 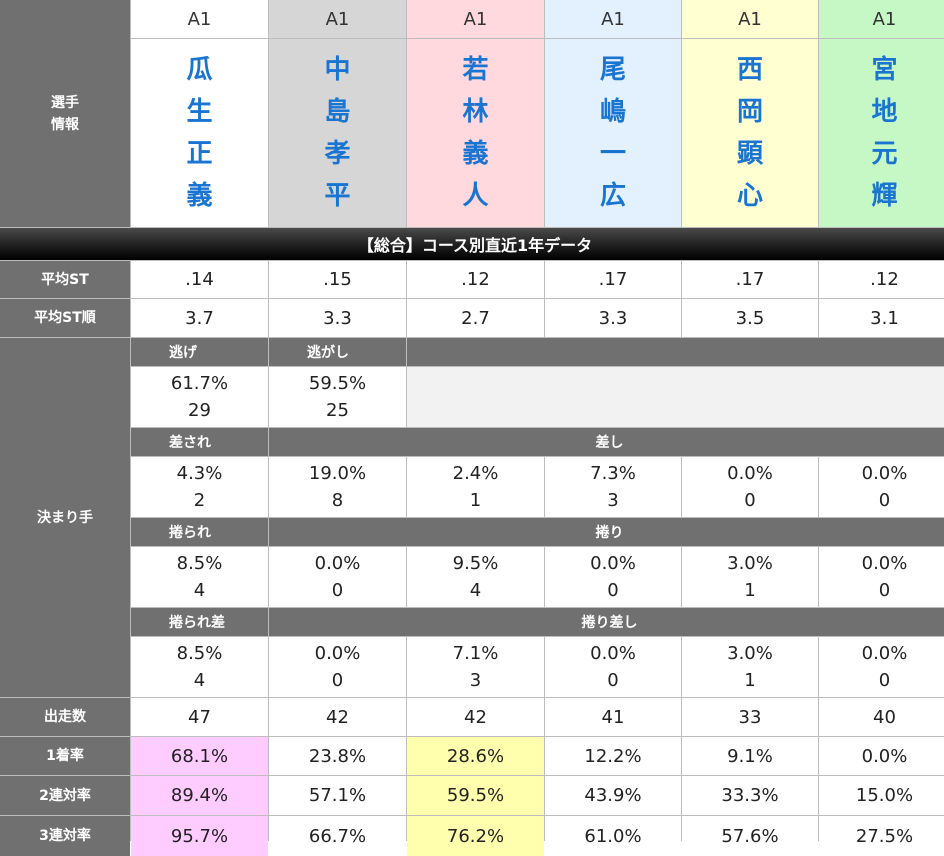 What do you see at coordinates (337, 352) in the screenshot?
I see `nigashi-header: 逃がし` at bounding box center [337, 352].